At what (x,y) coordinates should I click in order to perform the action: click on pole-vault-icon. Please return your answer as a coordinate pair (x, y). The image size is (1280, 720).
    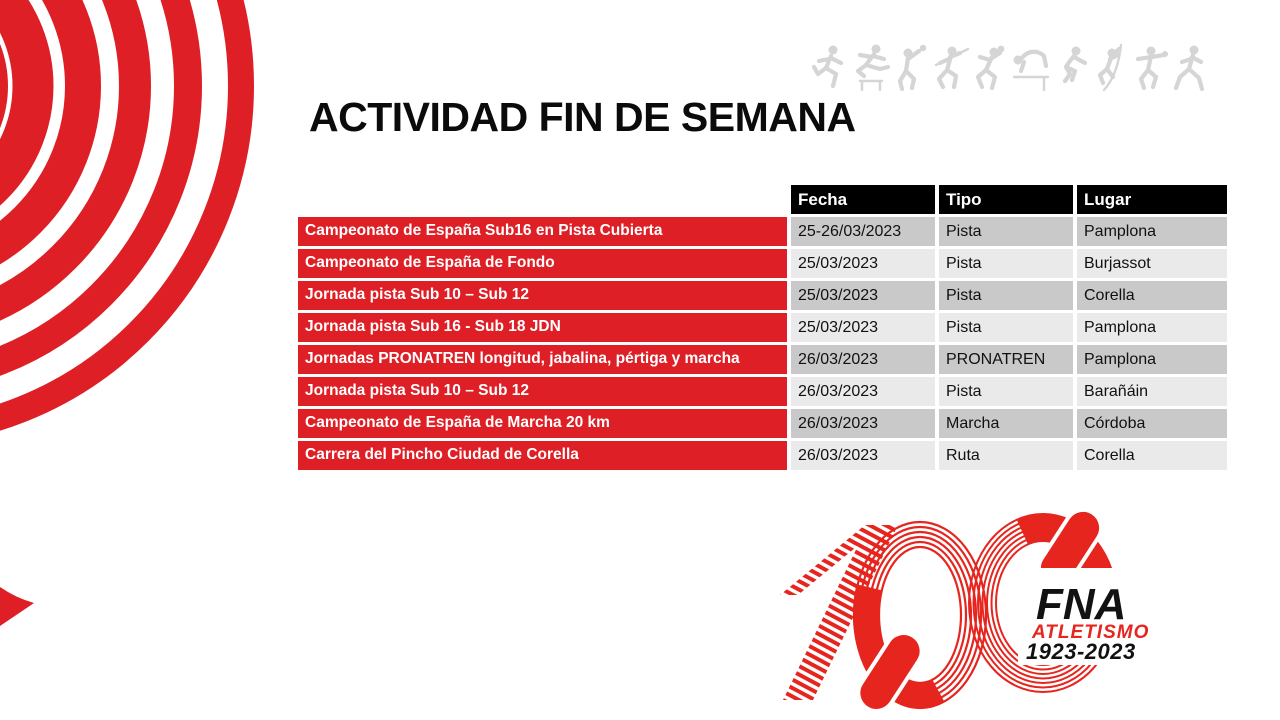
    Looking at the image, I should click on (1110, 67).